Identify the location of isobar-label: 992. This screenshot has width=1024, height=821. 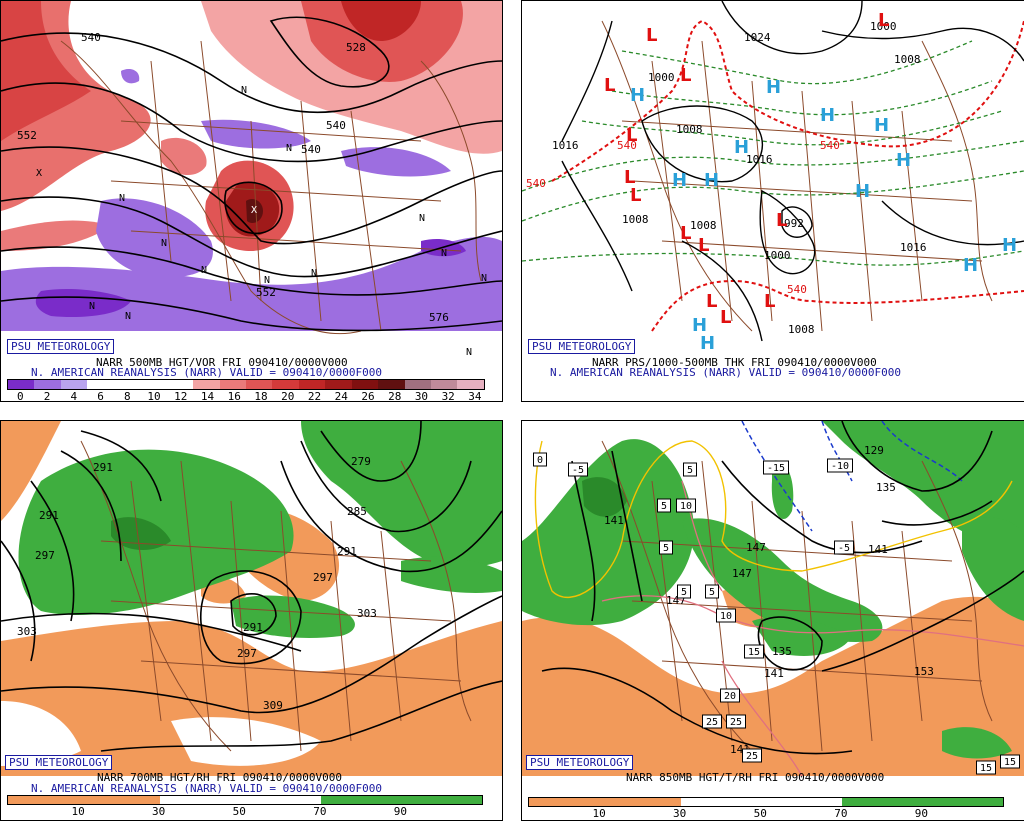
(794, 223).